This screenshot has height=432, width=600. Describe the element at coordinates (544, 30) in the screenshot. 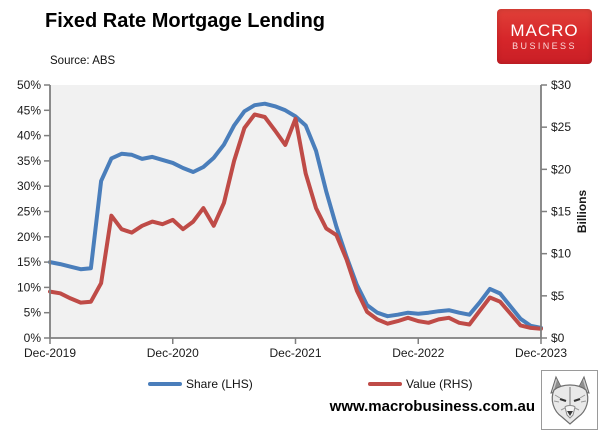

I see `logo-text-macro: MACRO` at that location.